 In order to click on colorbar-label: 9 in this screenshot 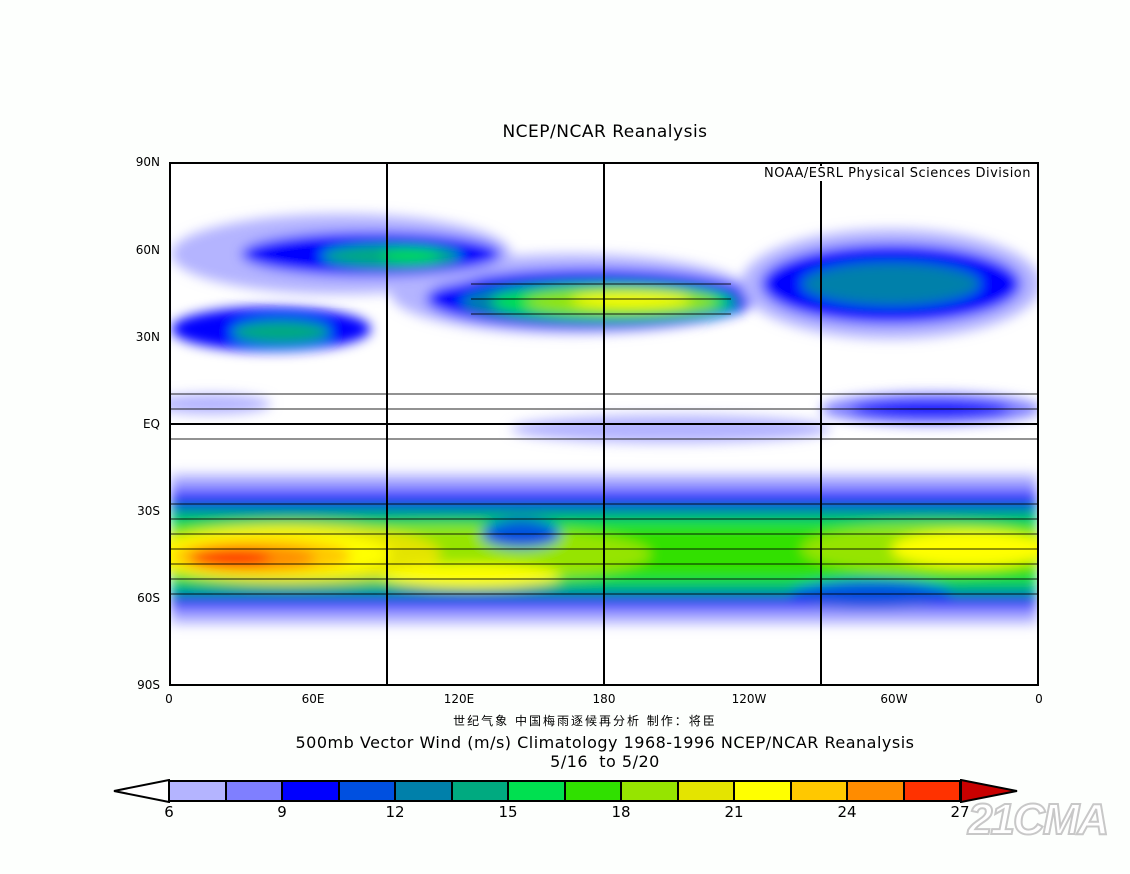, I will do `click(282, 812)`.